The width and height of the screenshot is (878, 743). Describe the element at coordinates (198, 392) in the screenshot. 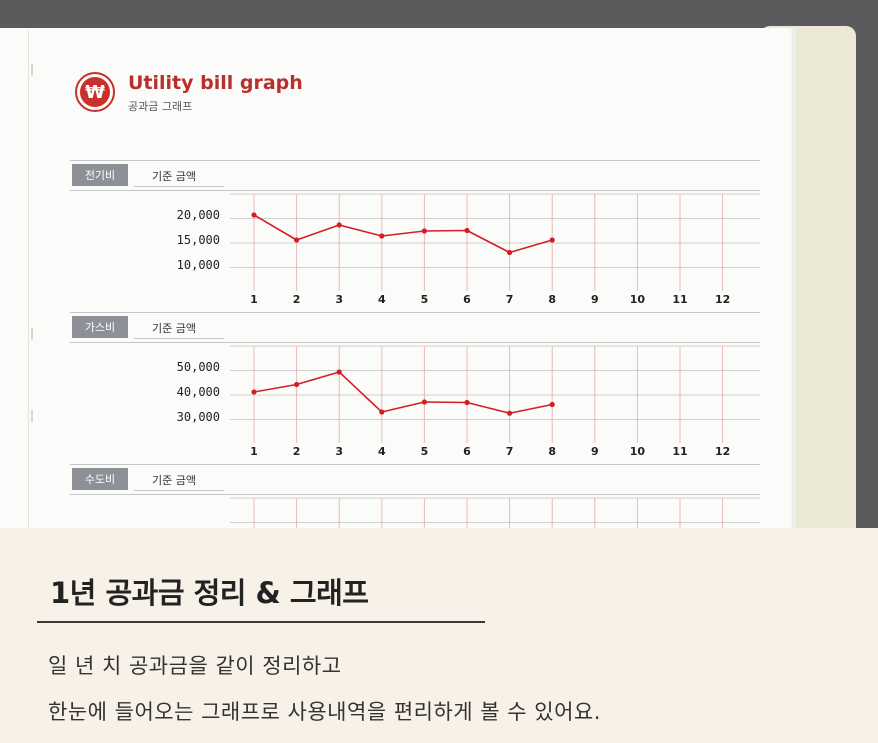

I see `y-tick-label: 40,000` at that location.